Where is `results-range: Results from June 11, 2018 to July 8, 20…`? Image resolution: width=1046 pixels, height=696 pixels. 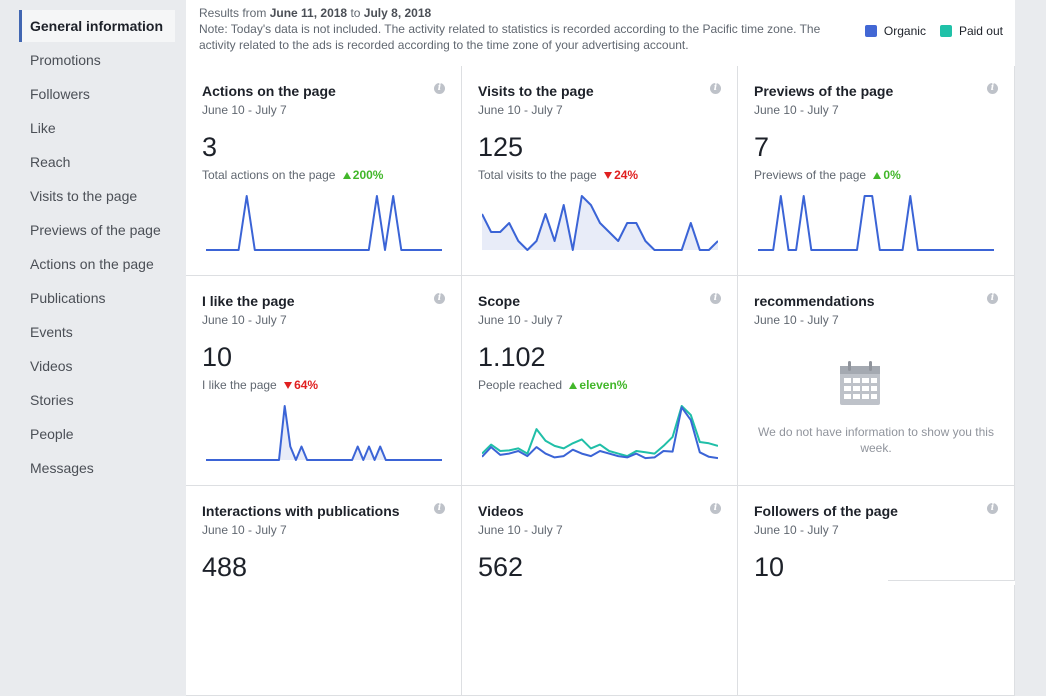
results-range: Results from June 11, 2018 to July 8, 20… is located at coordinates (315, 13).